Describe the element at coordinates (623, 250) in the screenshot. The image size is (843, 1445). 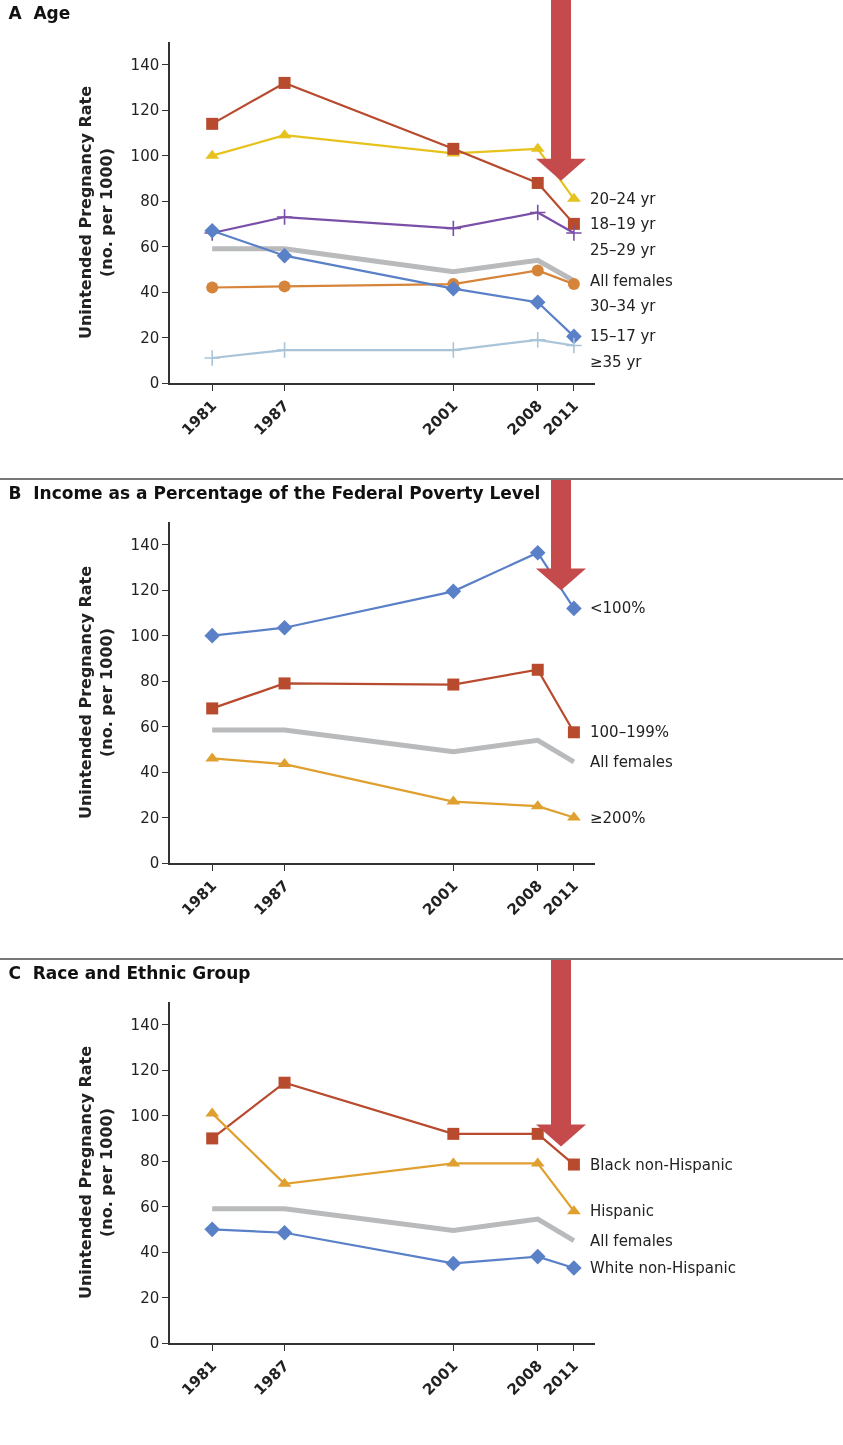
I see `series-label: 25–29 yr` at that location.